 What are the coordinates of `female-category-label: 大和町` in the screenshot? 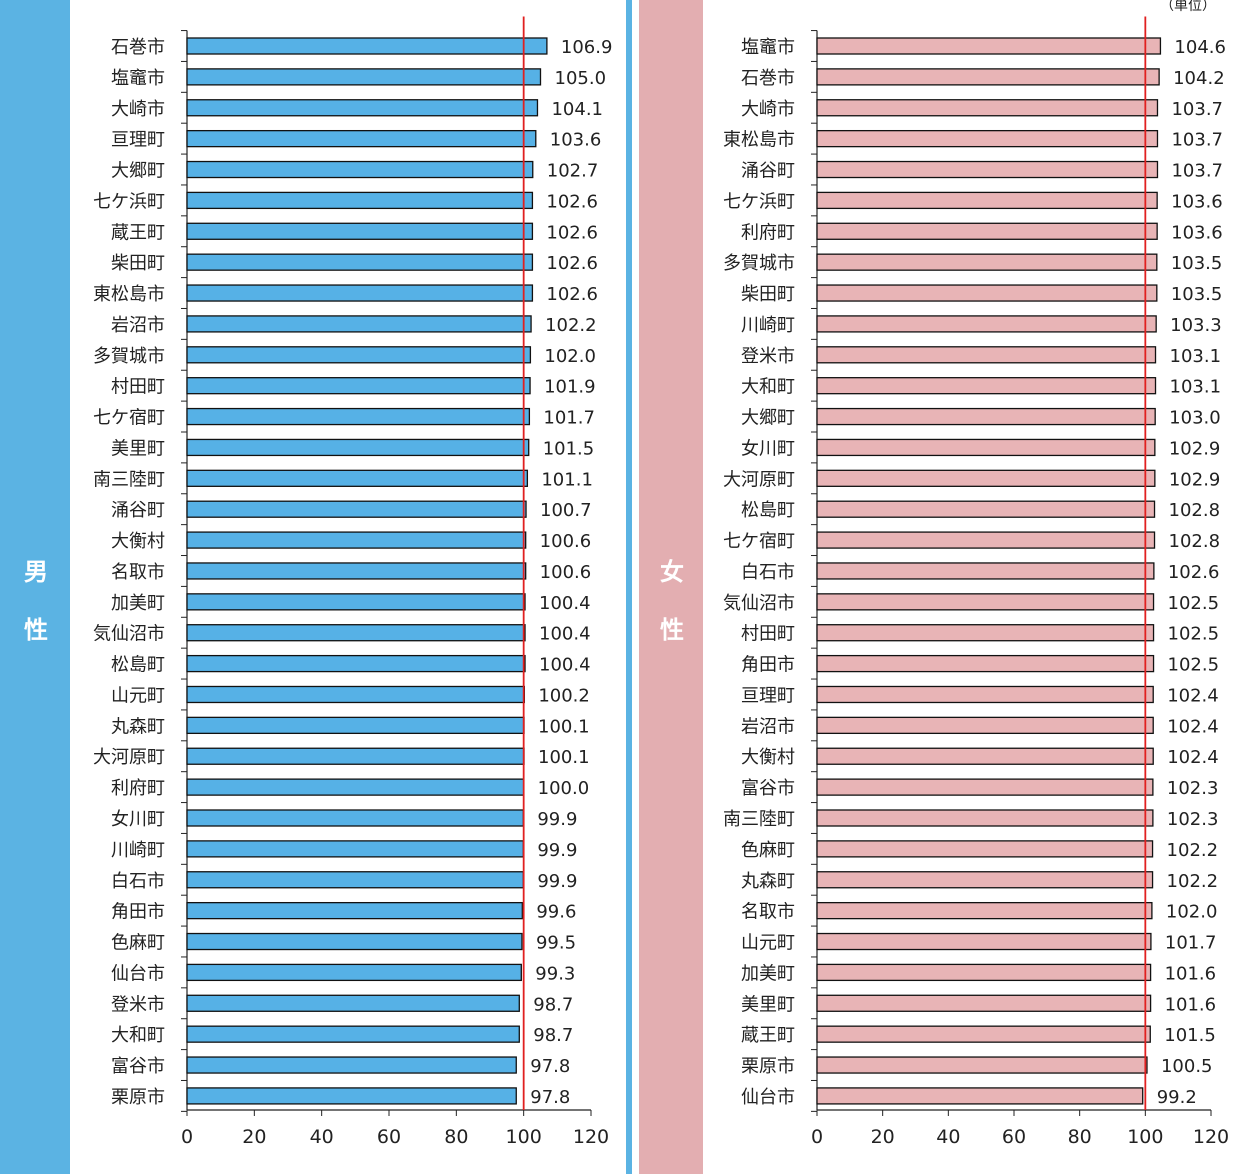 It's located at (768, 387).